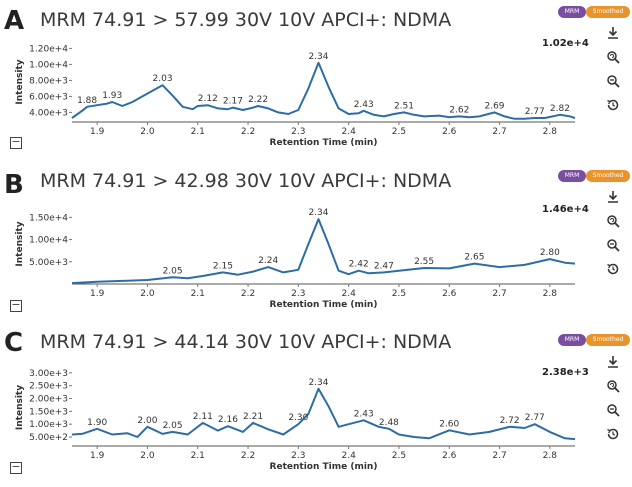 The image size is (632, 487). I want to click on y-tick-label: 1.50e+3, so click(48, 412).